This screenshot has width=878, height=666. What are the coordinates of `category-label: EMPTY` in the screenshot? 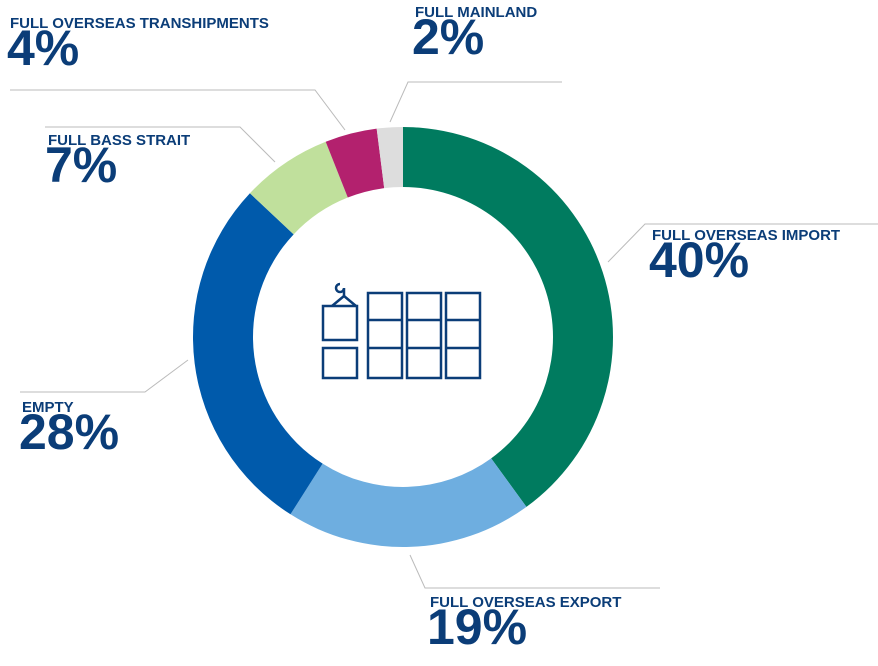 It's located at (48, 407).